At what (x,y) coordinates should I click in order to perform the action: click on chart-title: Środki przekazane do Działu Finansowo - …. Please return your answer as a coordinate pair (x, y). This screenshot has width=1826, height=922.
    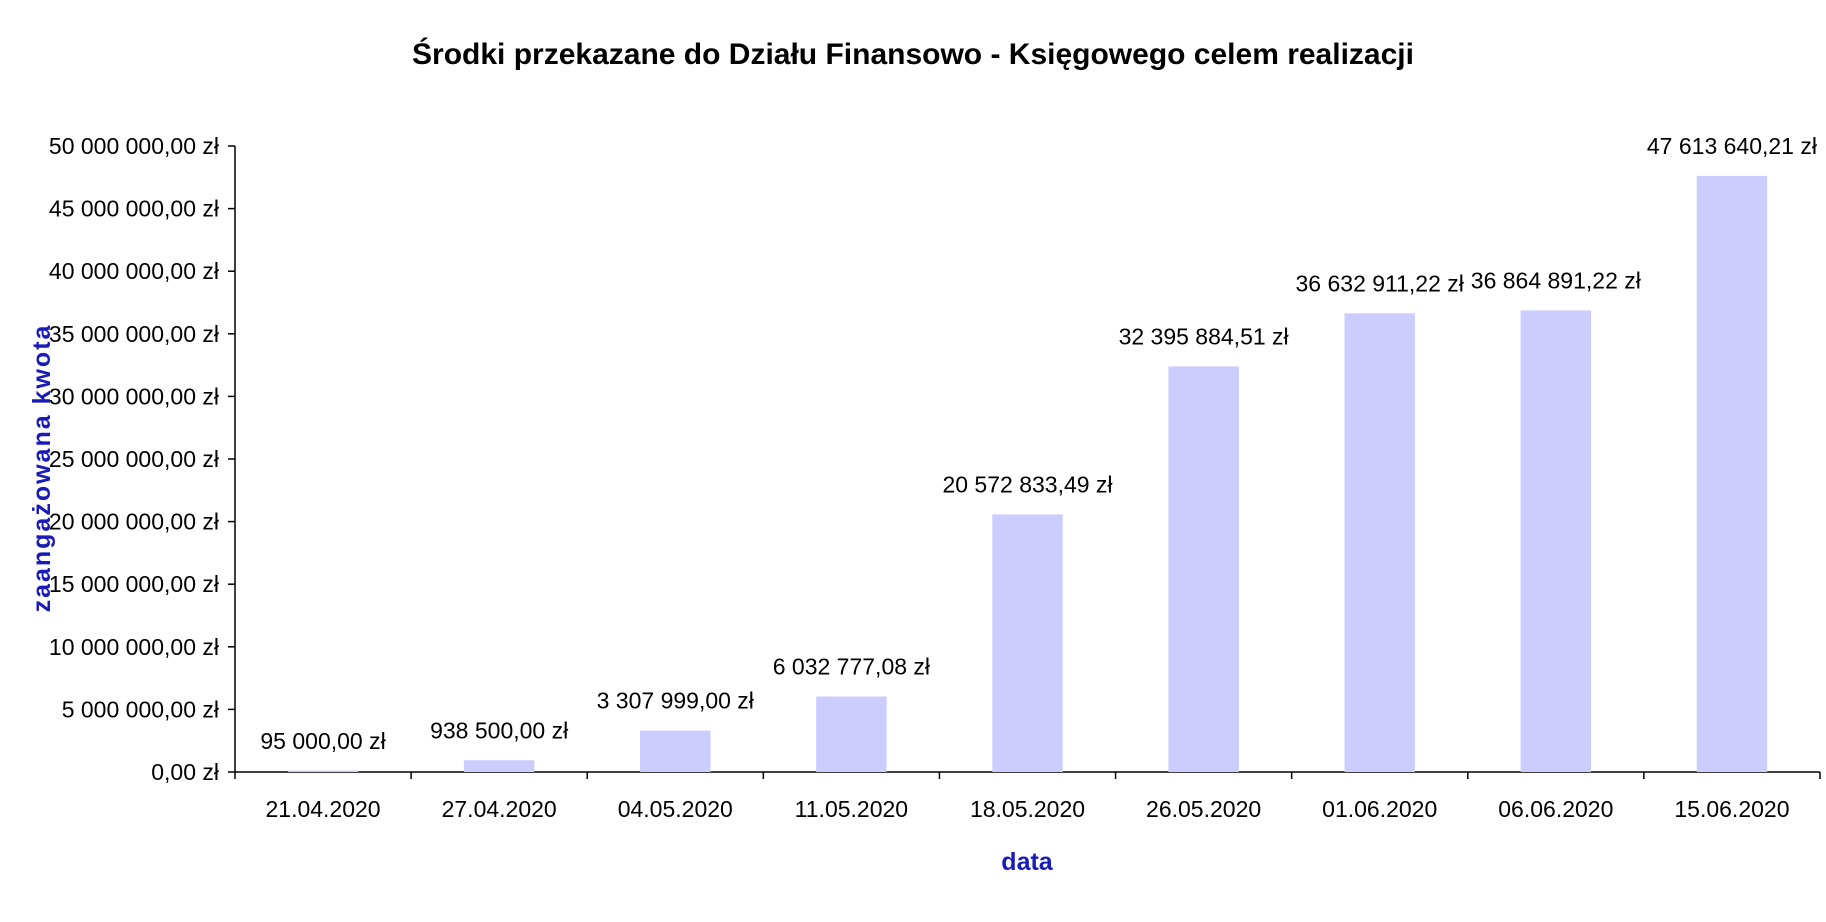
    Looking at the image, I should click on (913, 54).